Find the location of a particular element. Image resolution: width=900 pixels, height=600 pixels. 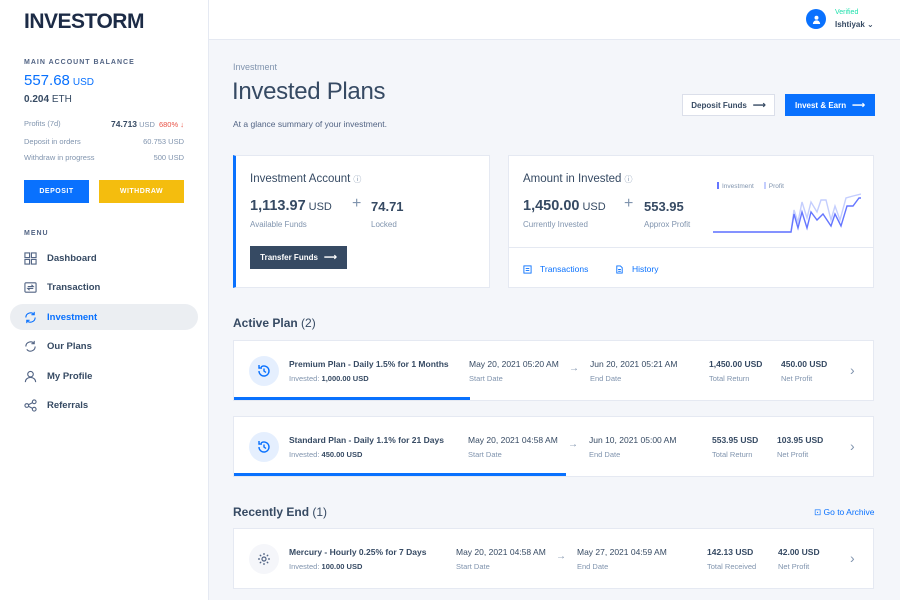

deposit-orders-label: Deposit in orders is located at coordinates (52, 141).